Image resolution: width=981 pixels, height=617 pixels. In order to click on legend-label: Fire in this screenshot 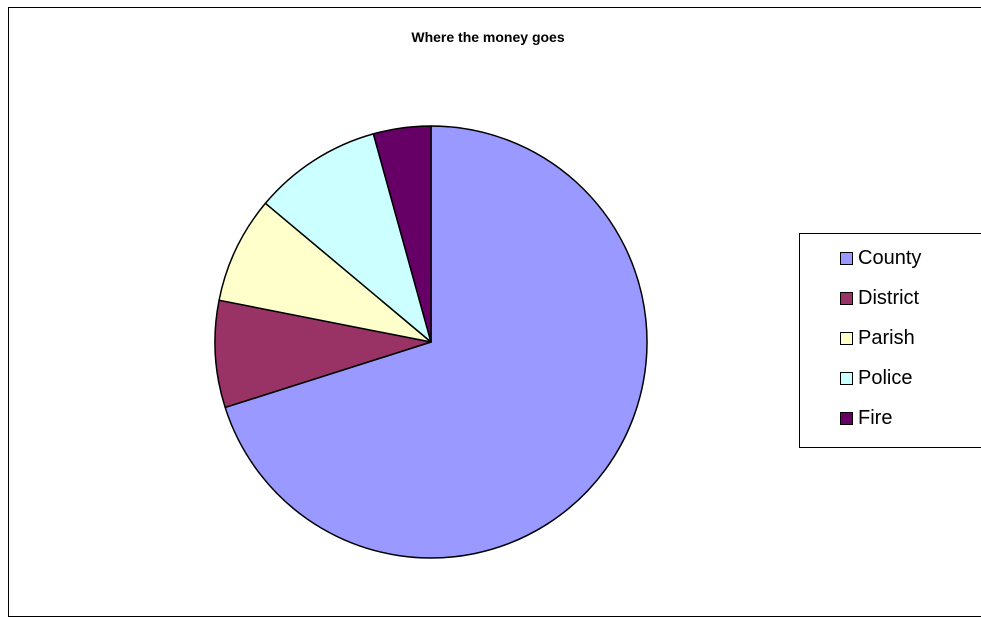, I will do `click(875, 418)`.